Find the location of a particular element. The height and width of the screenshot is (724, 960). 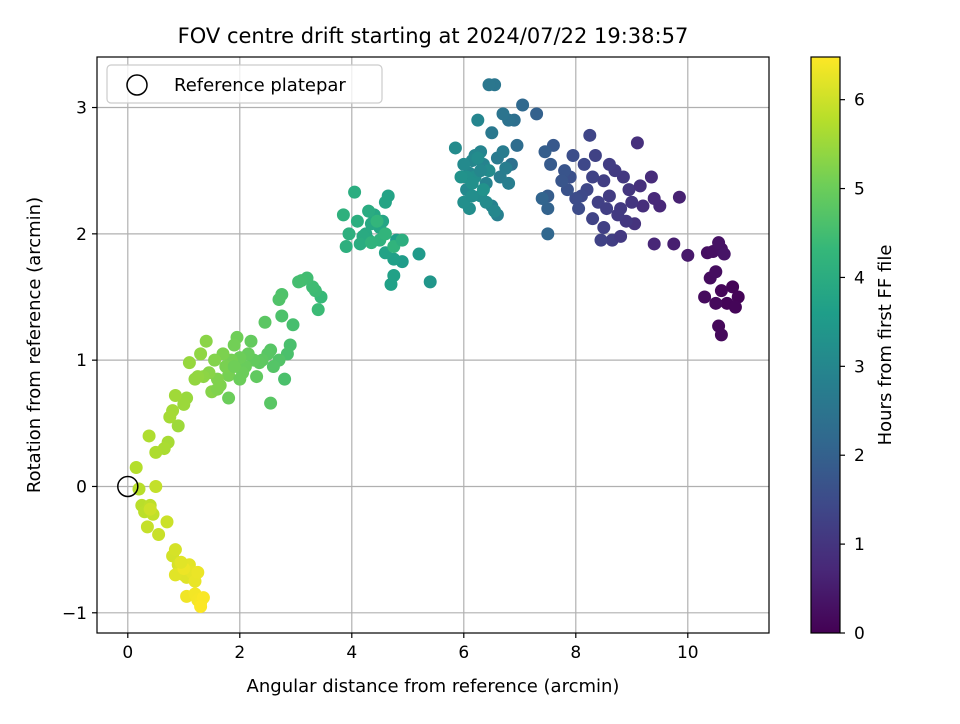

y-tick-label: 2 is located at coordinates (81, 235).